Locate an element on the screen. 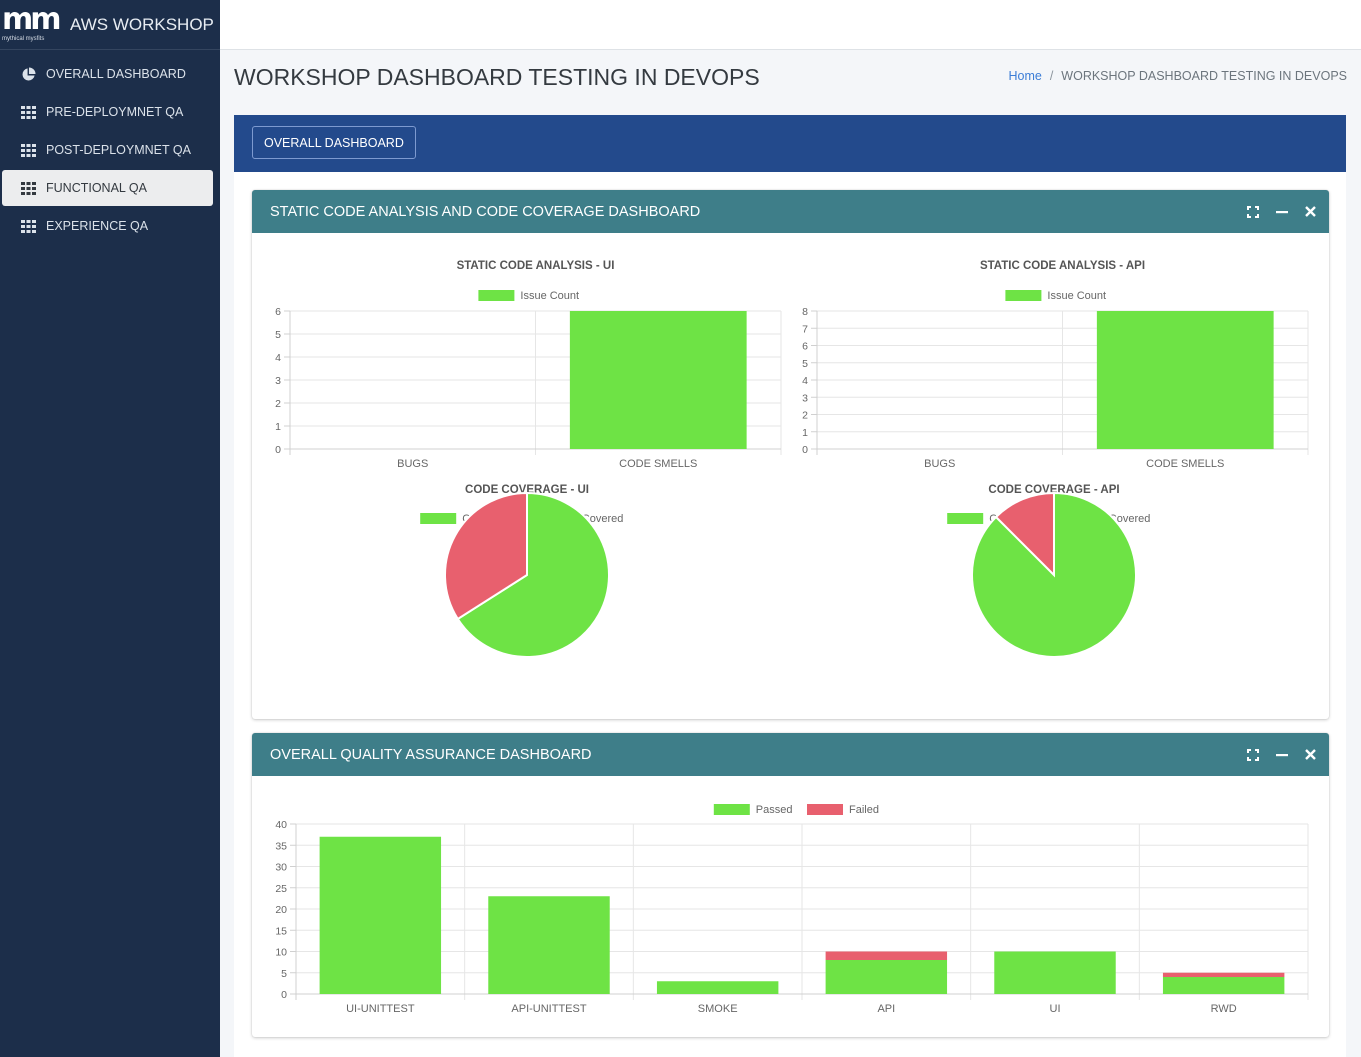 This screenshot has width=1361, height=1057. pie-slice-covered is located at coordinates (533, 574).